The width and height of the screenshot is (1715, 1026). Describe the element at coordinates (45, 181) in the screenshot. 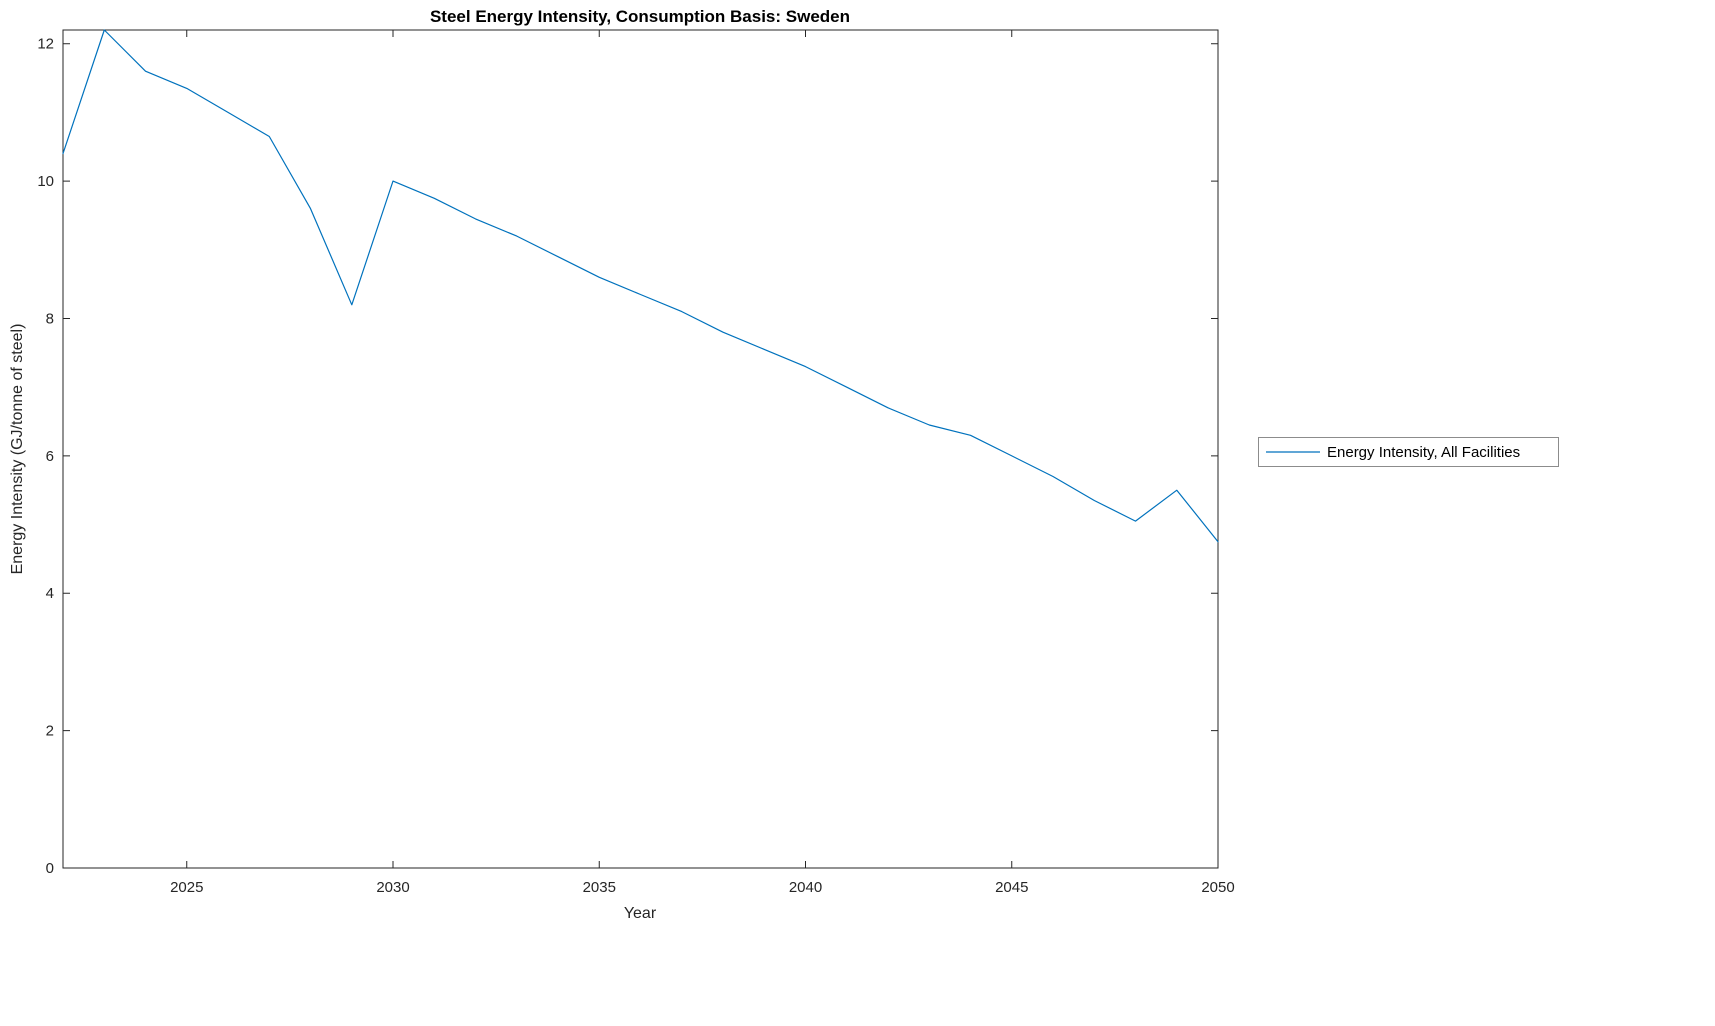

I see `y-tick-label: 10` at that location.